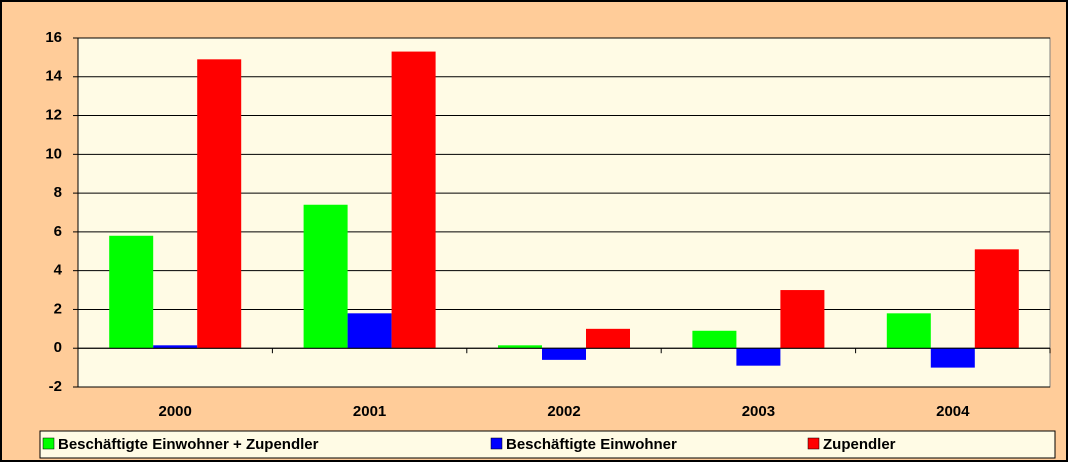 This screenshot has height=468, width=1071. Describe the element at coordinates (188, 444) in the screenshot. I see `legend-label: Beschäftigte Einwohner + Zupendler` at that location.